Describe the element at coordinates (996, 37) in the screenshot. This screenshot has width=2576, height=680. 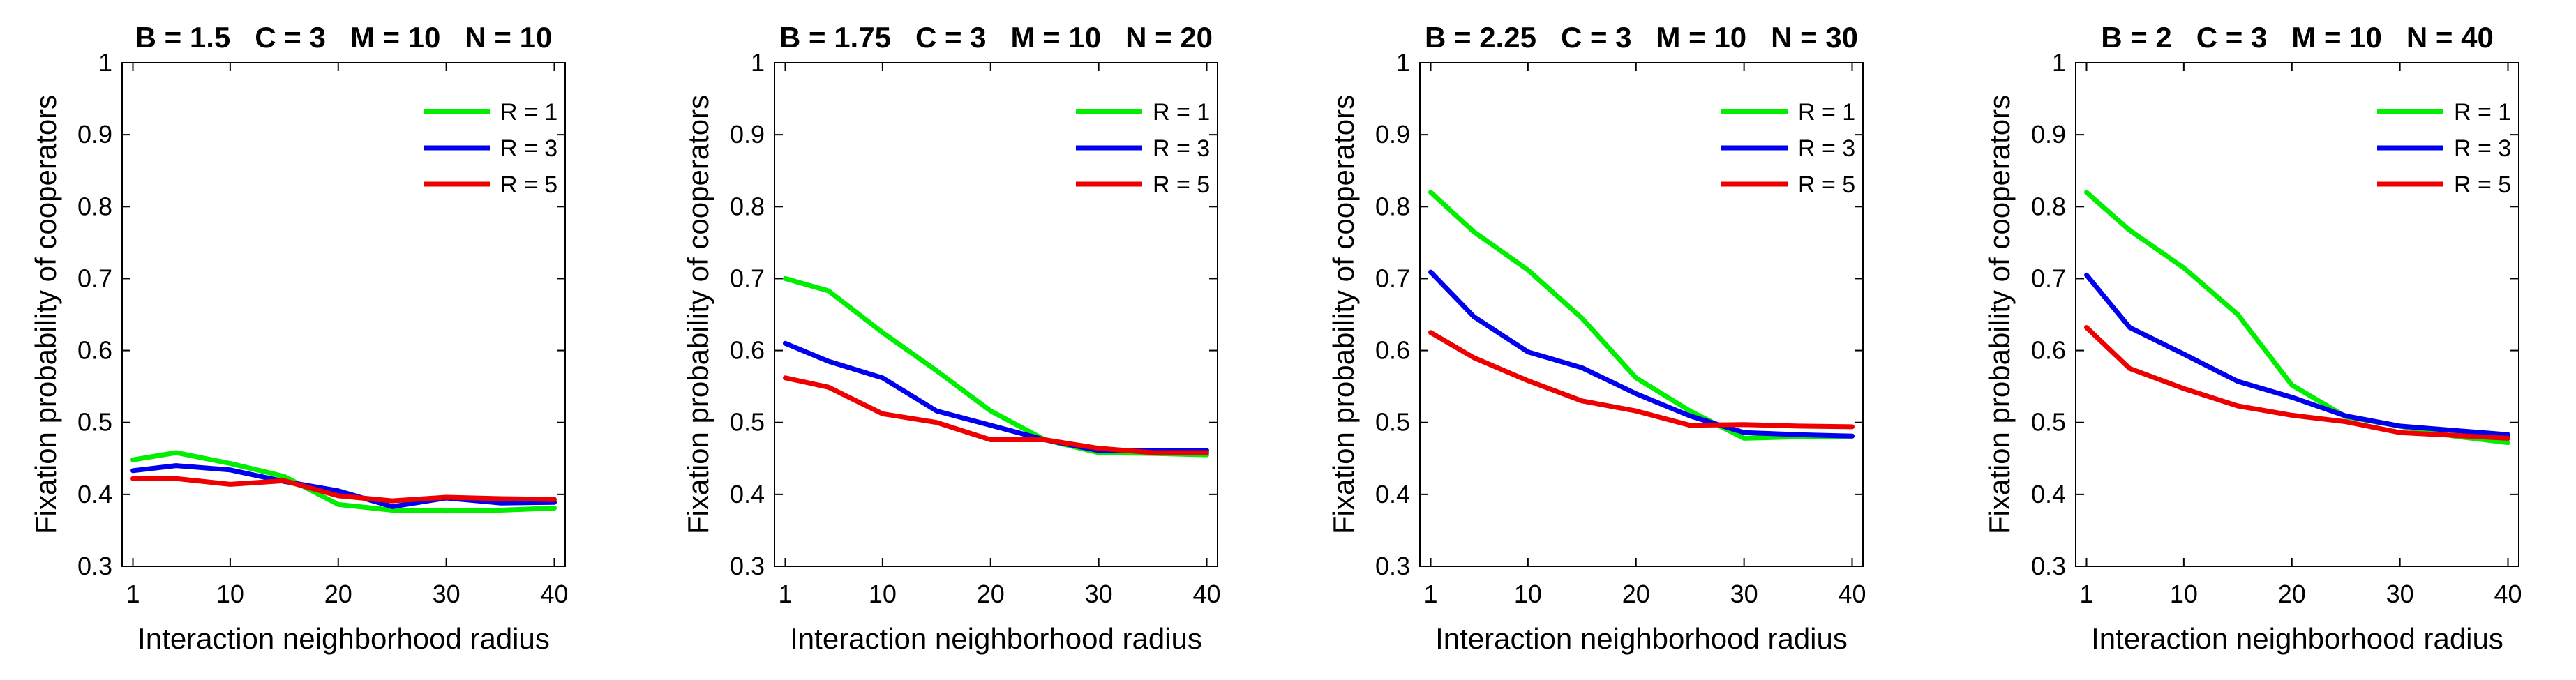
I see `chart-title: B = 1.75 C = 3 M = 10 N = 20` at that location.